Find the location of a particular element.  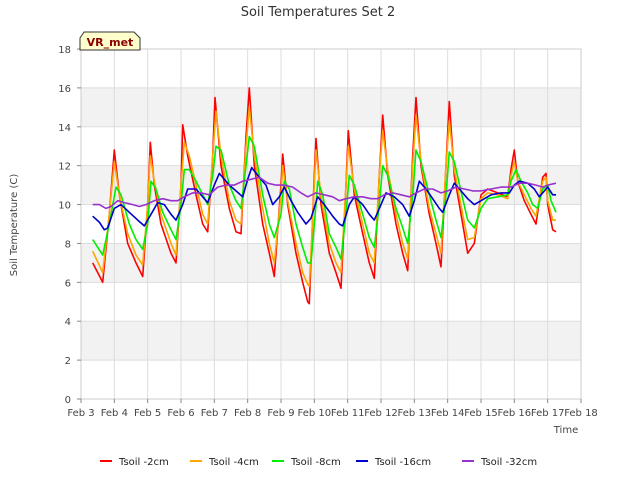

y-tick-label: 14 is located at coordinates (64, 128).